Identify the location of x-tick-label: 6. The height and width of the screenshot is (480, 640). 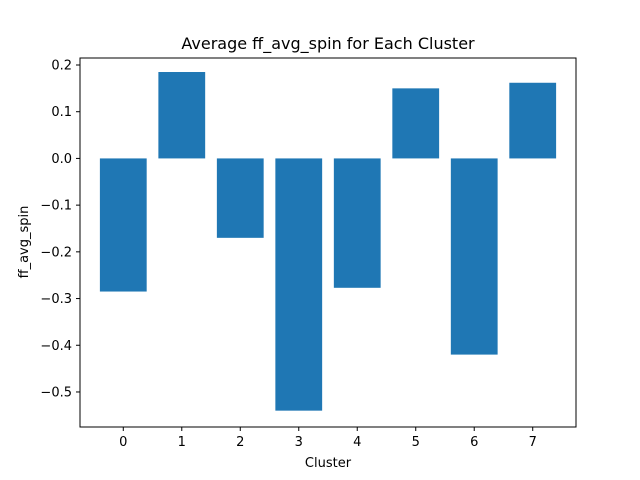
(474, 442).